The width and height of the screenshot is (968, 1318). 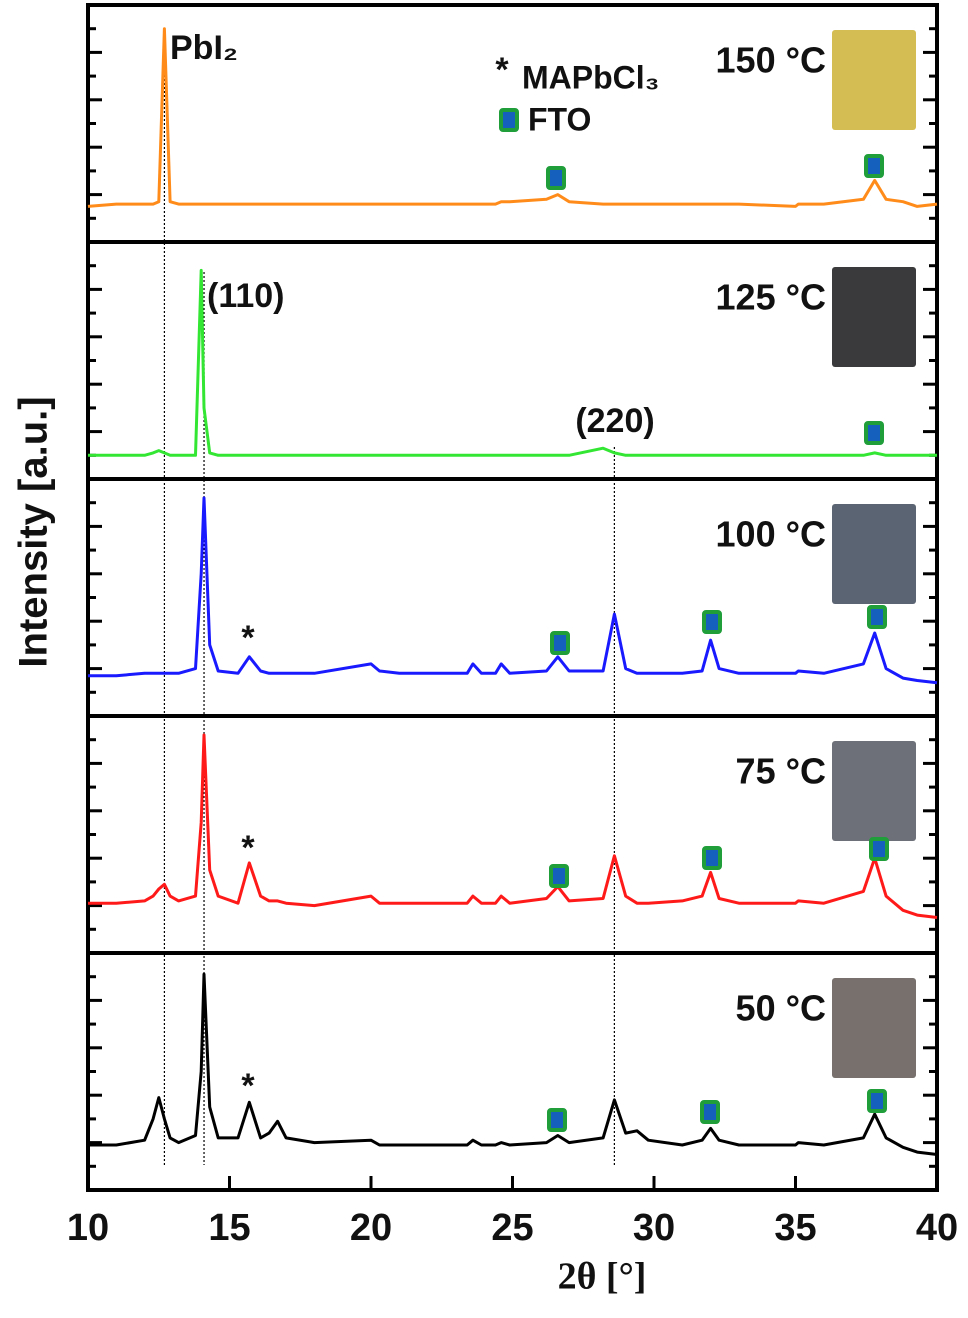 What do you see at coordinates (771, 297) in the screenshot?
I see `temperature-label: 125 °C` at bounding box center [771, 297].